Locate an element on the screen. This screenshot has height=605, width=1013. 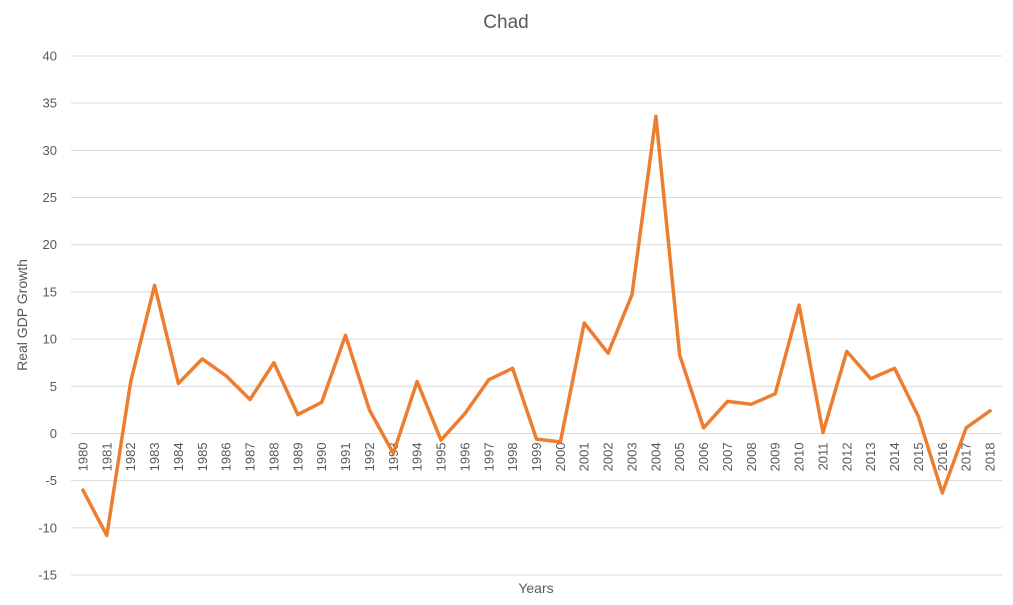
x-tick-label: 1994 is located at coordinates (417, 456).